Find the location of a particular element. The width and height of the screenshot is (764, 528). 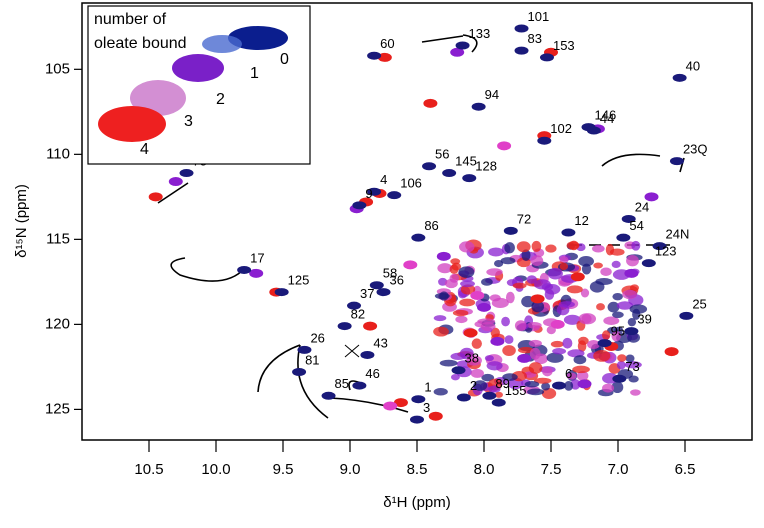

peak-label: 46 is located at coordinates (372, 373).